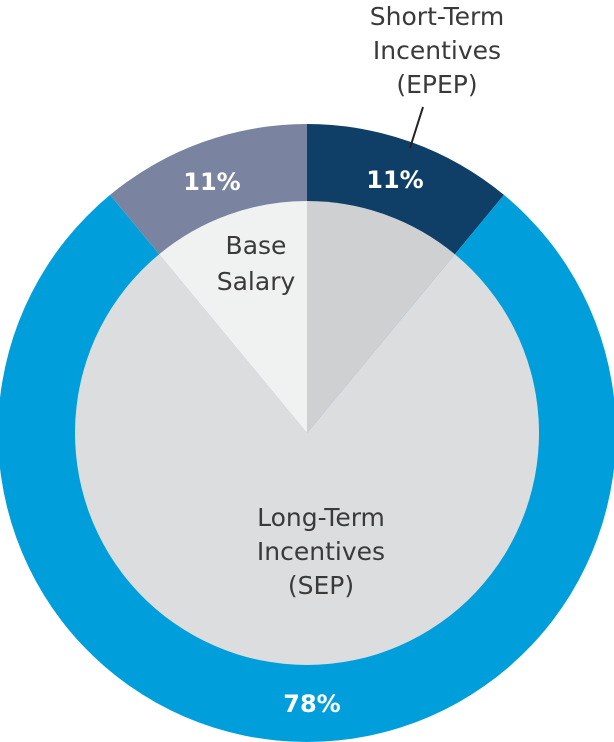 The image size is (614, 742). What do you see at coordinates (256, 281) in the screenshot?
I see `label-base-salary-line2: Salary` at bounding box center [256, 281].